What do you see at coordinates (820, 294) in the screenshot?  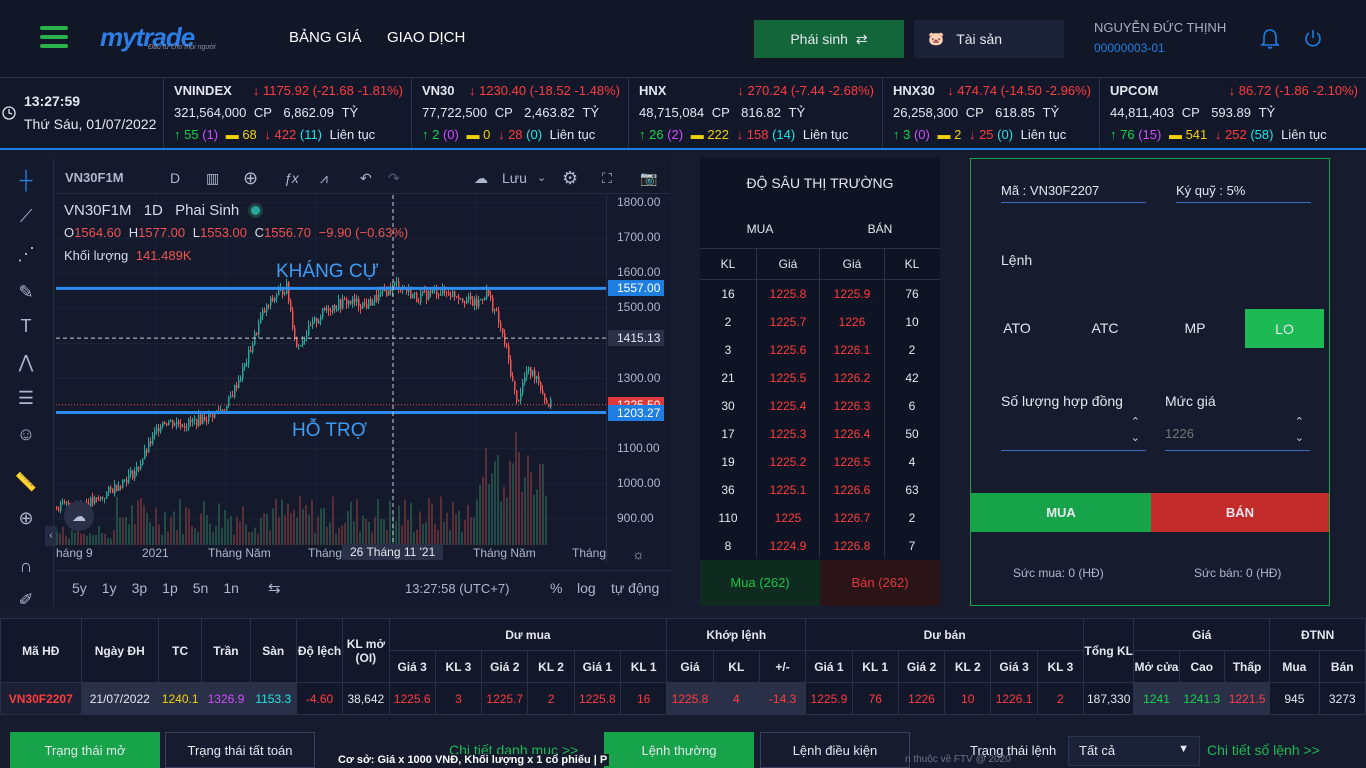 I see `depth-row: 16 1225.8 1225.9 76` at bounding box center [820, 294].